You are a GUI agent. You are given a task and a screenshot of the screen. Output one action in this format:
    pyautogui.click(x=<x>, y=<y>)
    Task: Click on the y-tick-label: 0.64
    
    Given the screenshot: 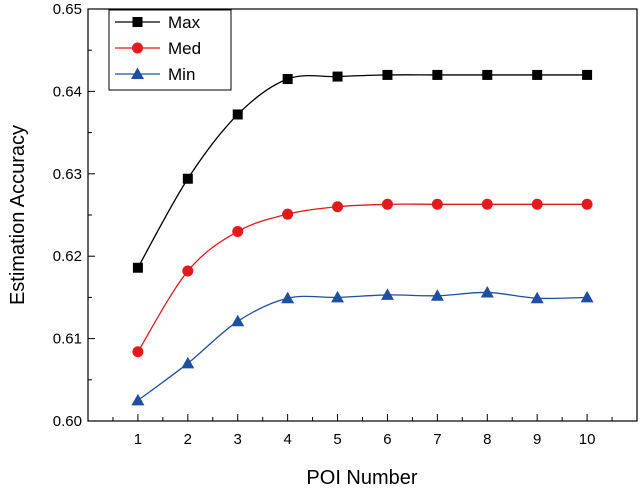 What is the action you would take?
    pyautogui.click(x=67, y=91)
    